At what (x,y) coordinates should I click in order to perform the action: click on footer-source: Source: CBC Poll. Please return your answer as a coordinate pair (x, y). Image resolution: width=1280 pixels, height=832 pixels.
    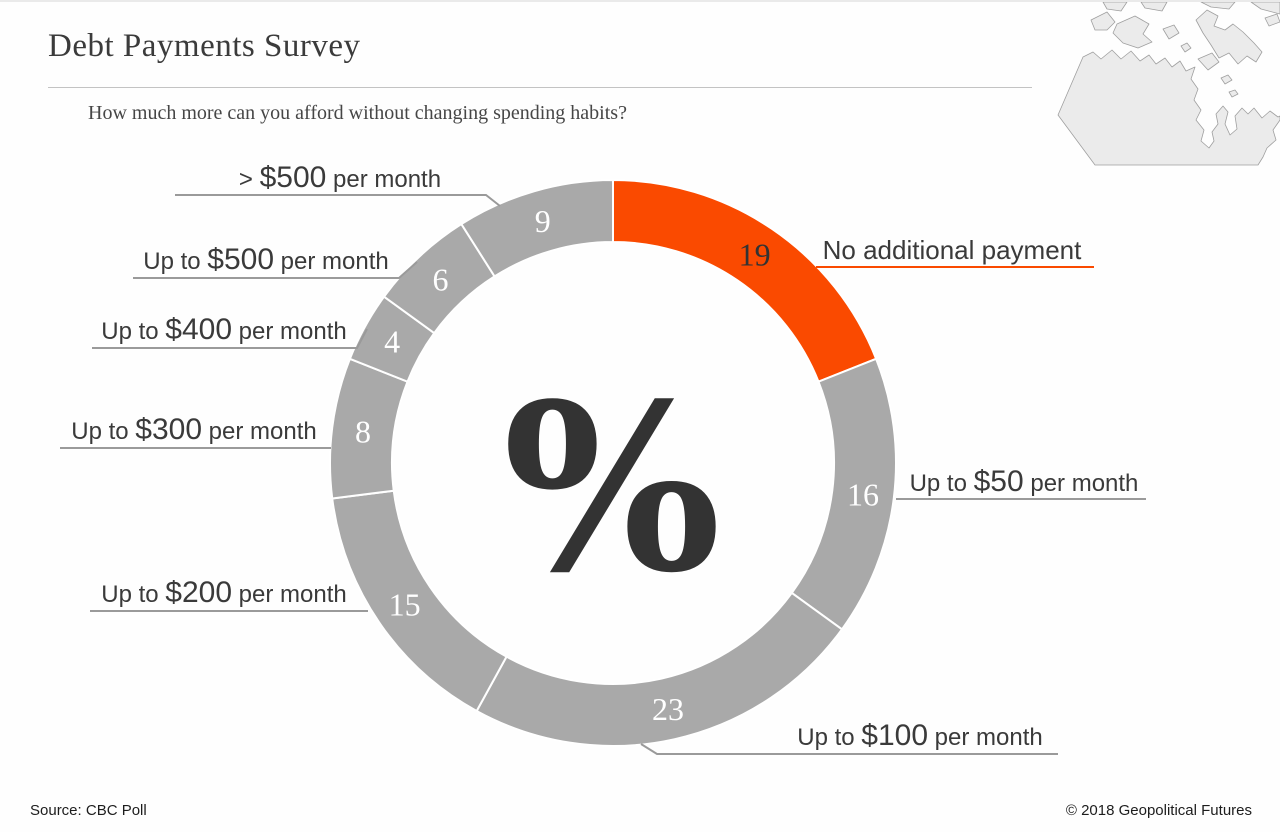
    Looking at the image, I should click on (88, 810).